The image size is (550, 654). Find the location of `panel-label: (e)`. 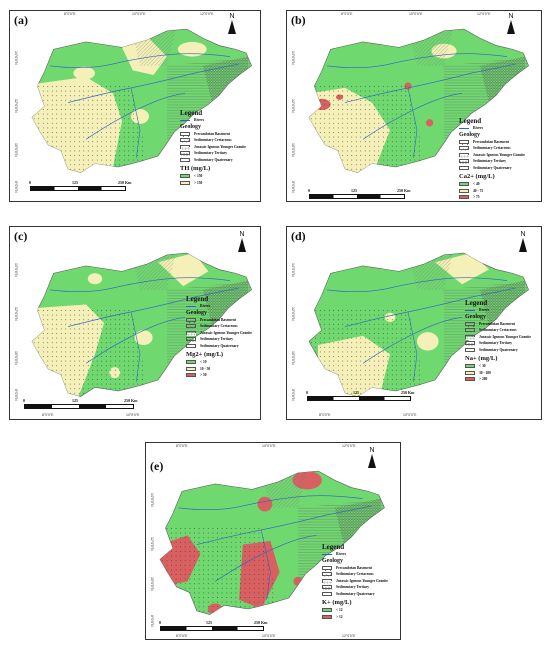

panel-label: (e) is located at coordinates (157, 466).